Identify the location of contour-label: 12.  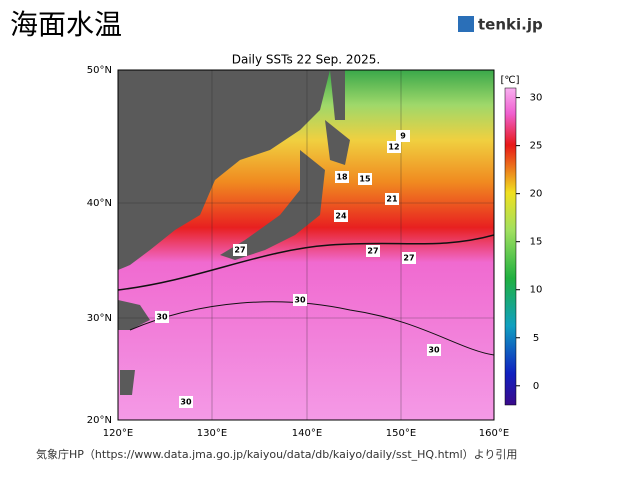
(393, 147).